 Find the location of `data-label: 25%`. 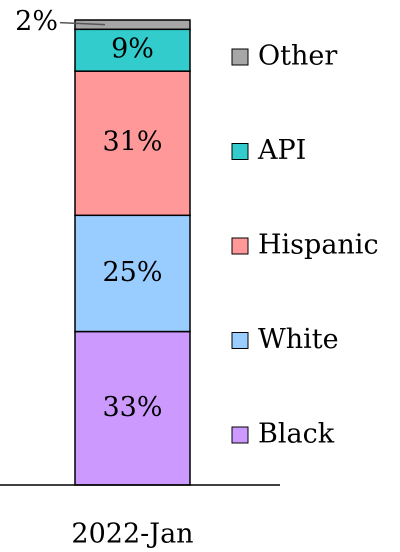

data-label: 25% is located at coordinates (132, 272).